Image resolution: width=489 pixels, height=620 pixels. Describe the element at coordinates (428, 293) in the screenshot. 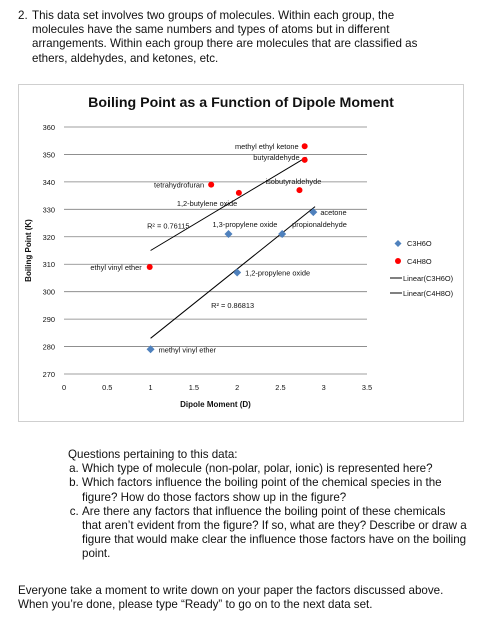

I see `legend-label: Linear(C4H8O)` at that location.